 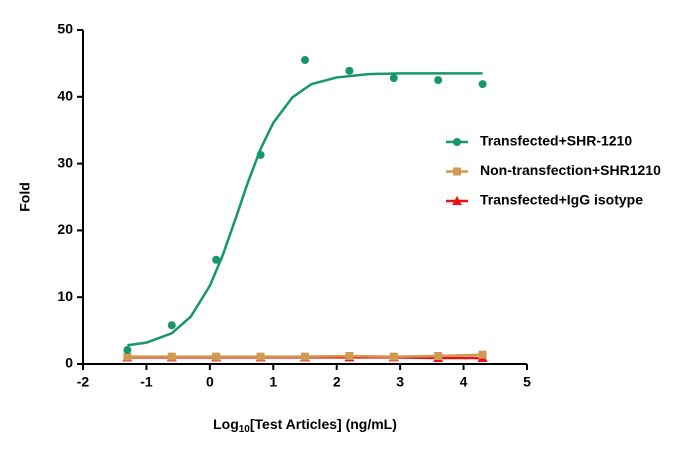 What do you see at coordinates (146, 382) in the screenshot?
I see `x-tick-label: -1` at bounding box center [146, 382].